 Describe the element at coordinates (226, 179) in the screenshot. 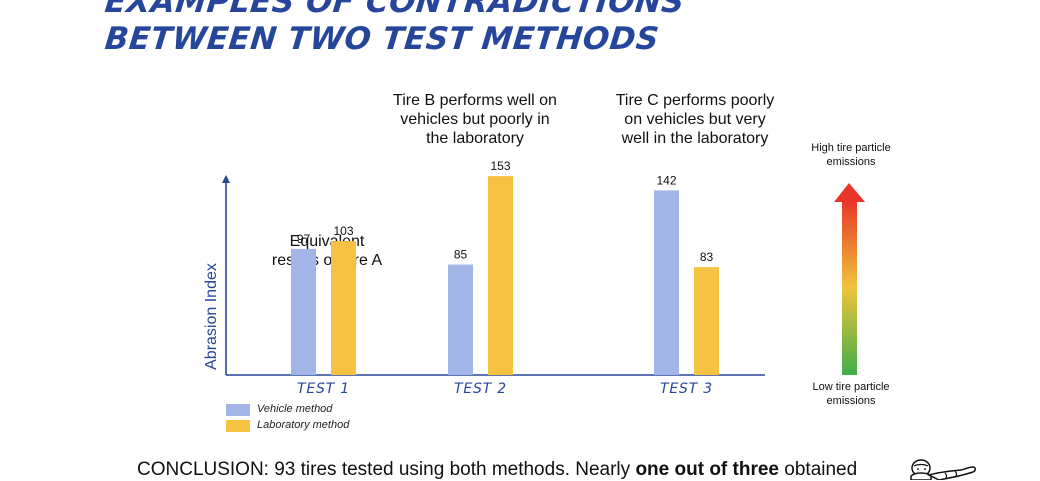

I see `y-axis-arrowhead` at that location.